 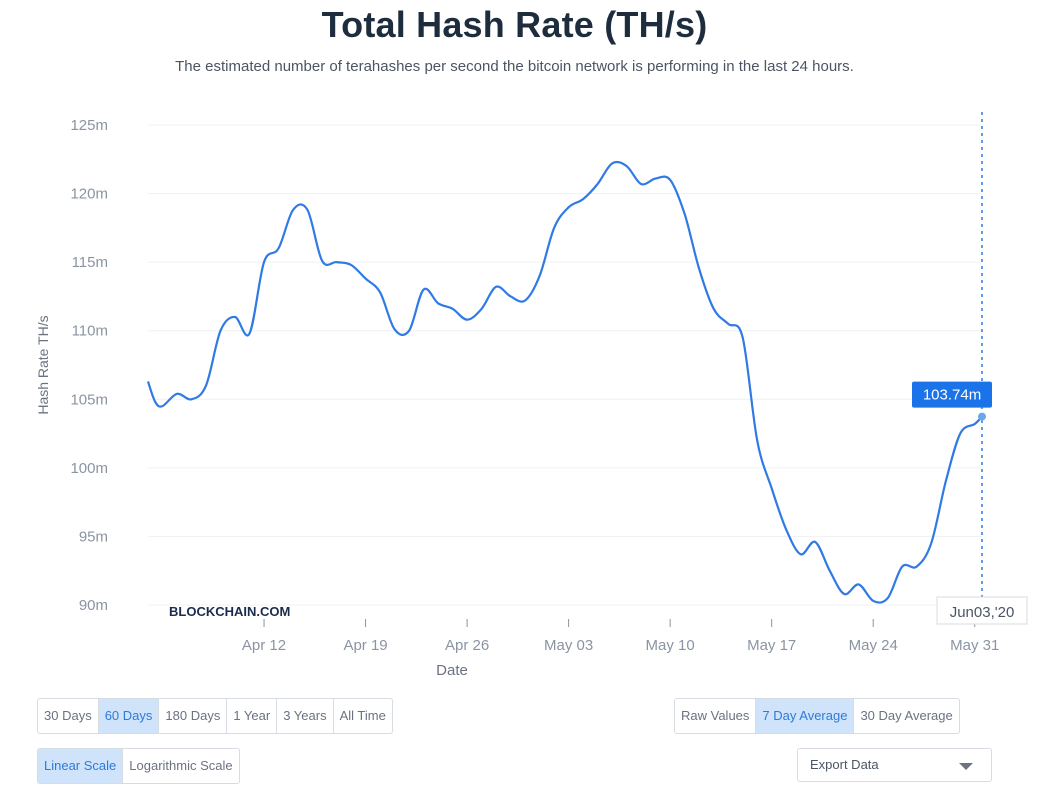 I want to click on scale-button-linear-scale: Linear Scale, so click(x=81, y=766).